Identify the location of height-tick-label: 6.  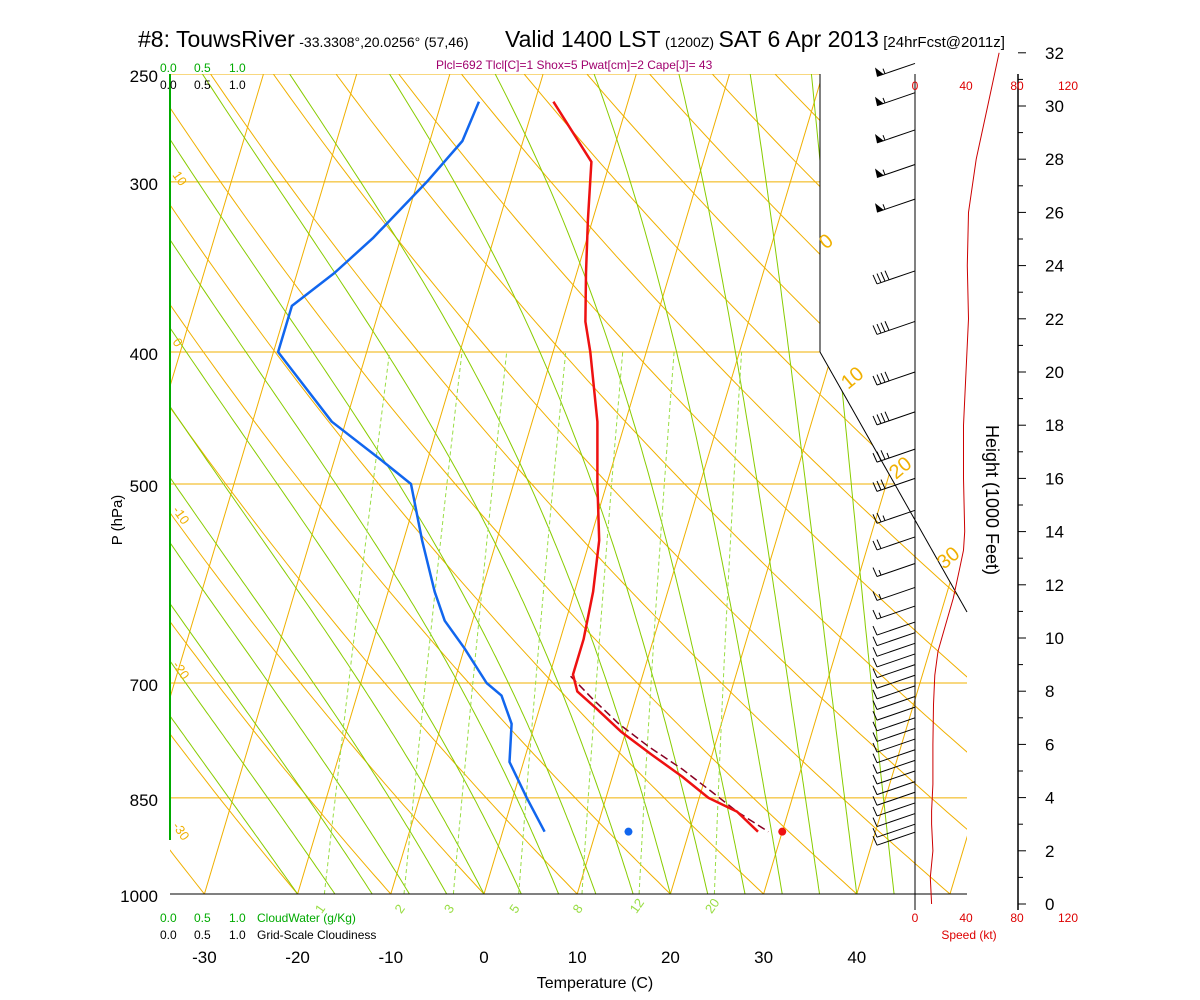
(1049, 744).